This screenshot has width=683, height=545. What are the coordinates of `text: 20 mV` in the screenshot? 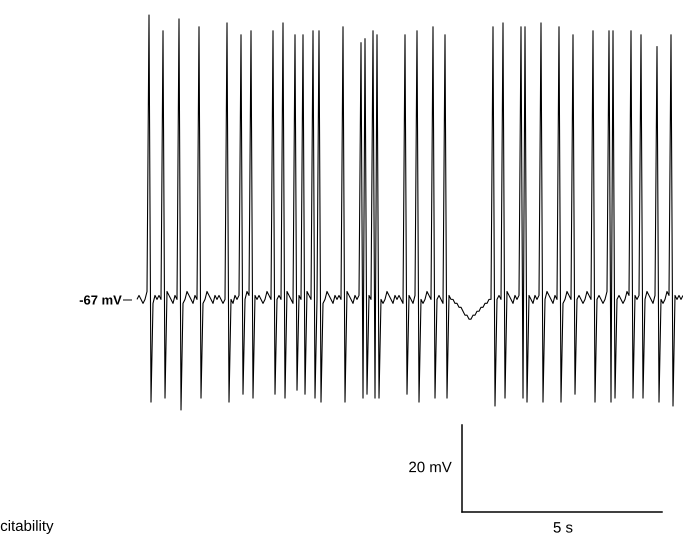 It's located at (430, 467).